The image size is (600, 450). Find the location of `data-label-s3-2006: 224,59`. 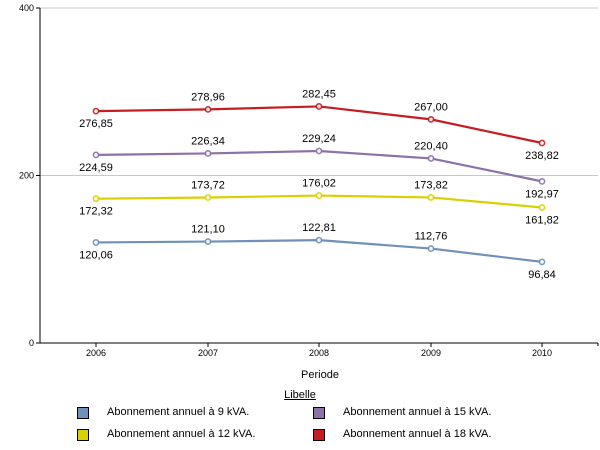

data-label-s3-2006: 224,59 is located at coordinates (96, 168).